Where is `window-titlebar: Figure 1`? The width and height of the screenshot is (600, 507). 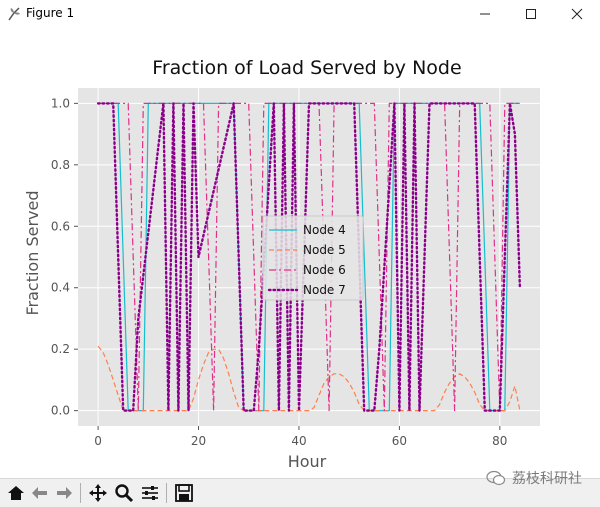 window-titlebar: Figure 1 is located at coordinates (300, 14).